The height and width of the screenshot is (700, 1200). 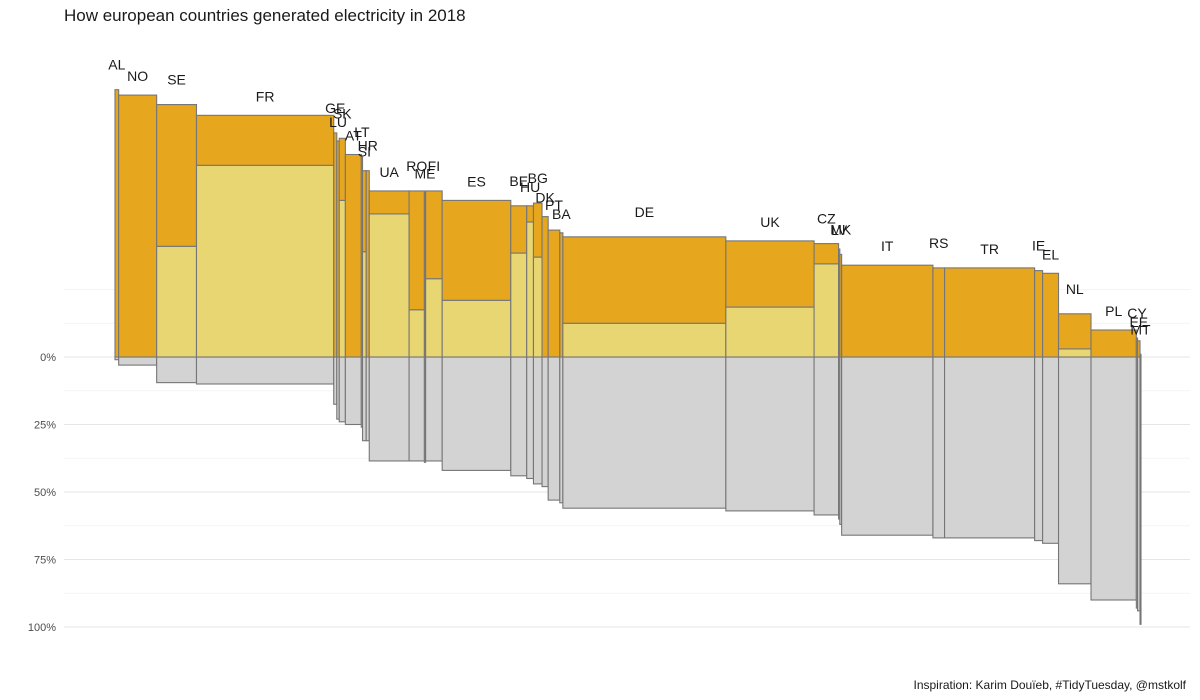 I want to click on bar-si-conventional, so click(x=364, y=399).